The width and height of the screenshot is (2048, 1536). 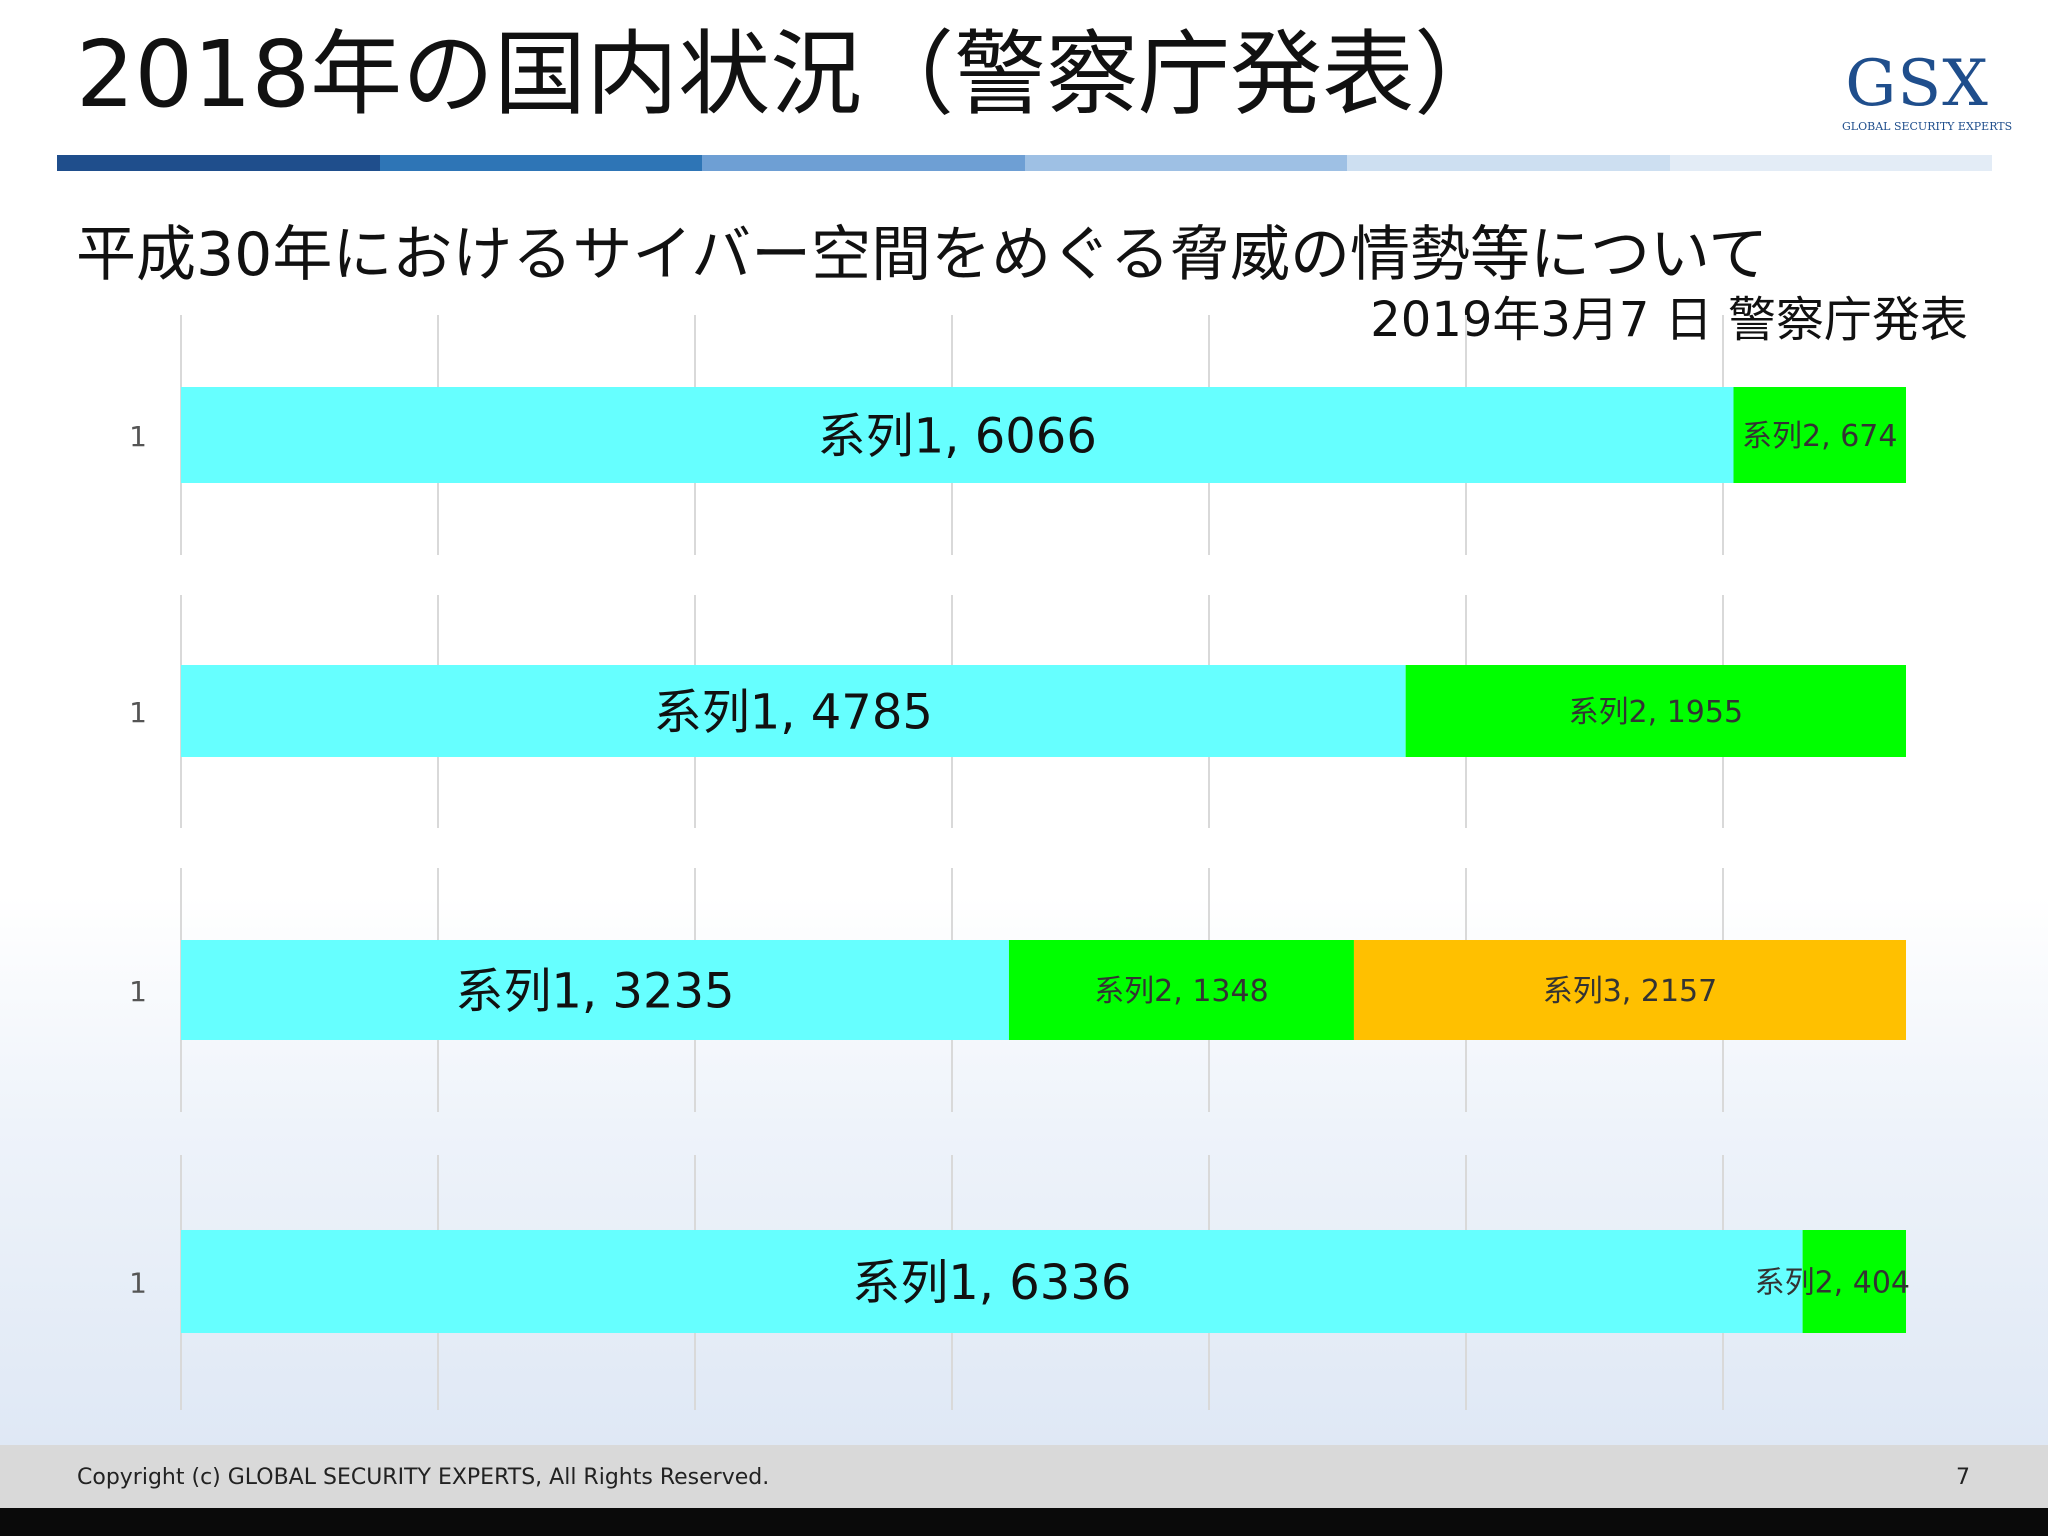 I want to click on data-label-series-2: 系列2, 674, so click(x=1819, y=436).